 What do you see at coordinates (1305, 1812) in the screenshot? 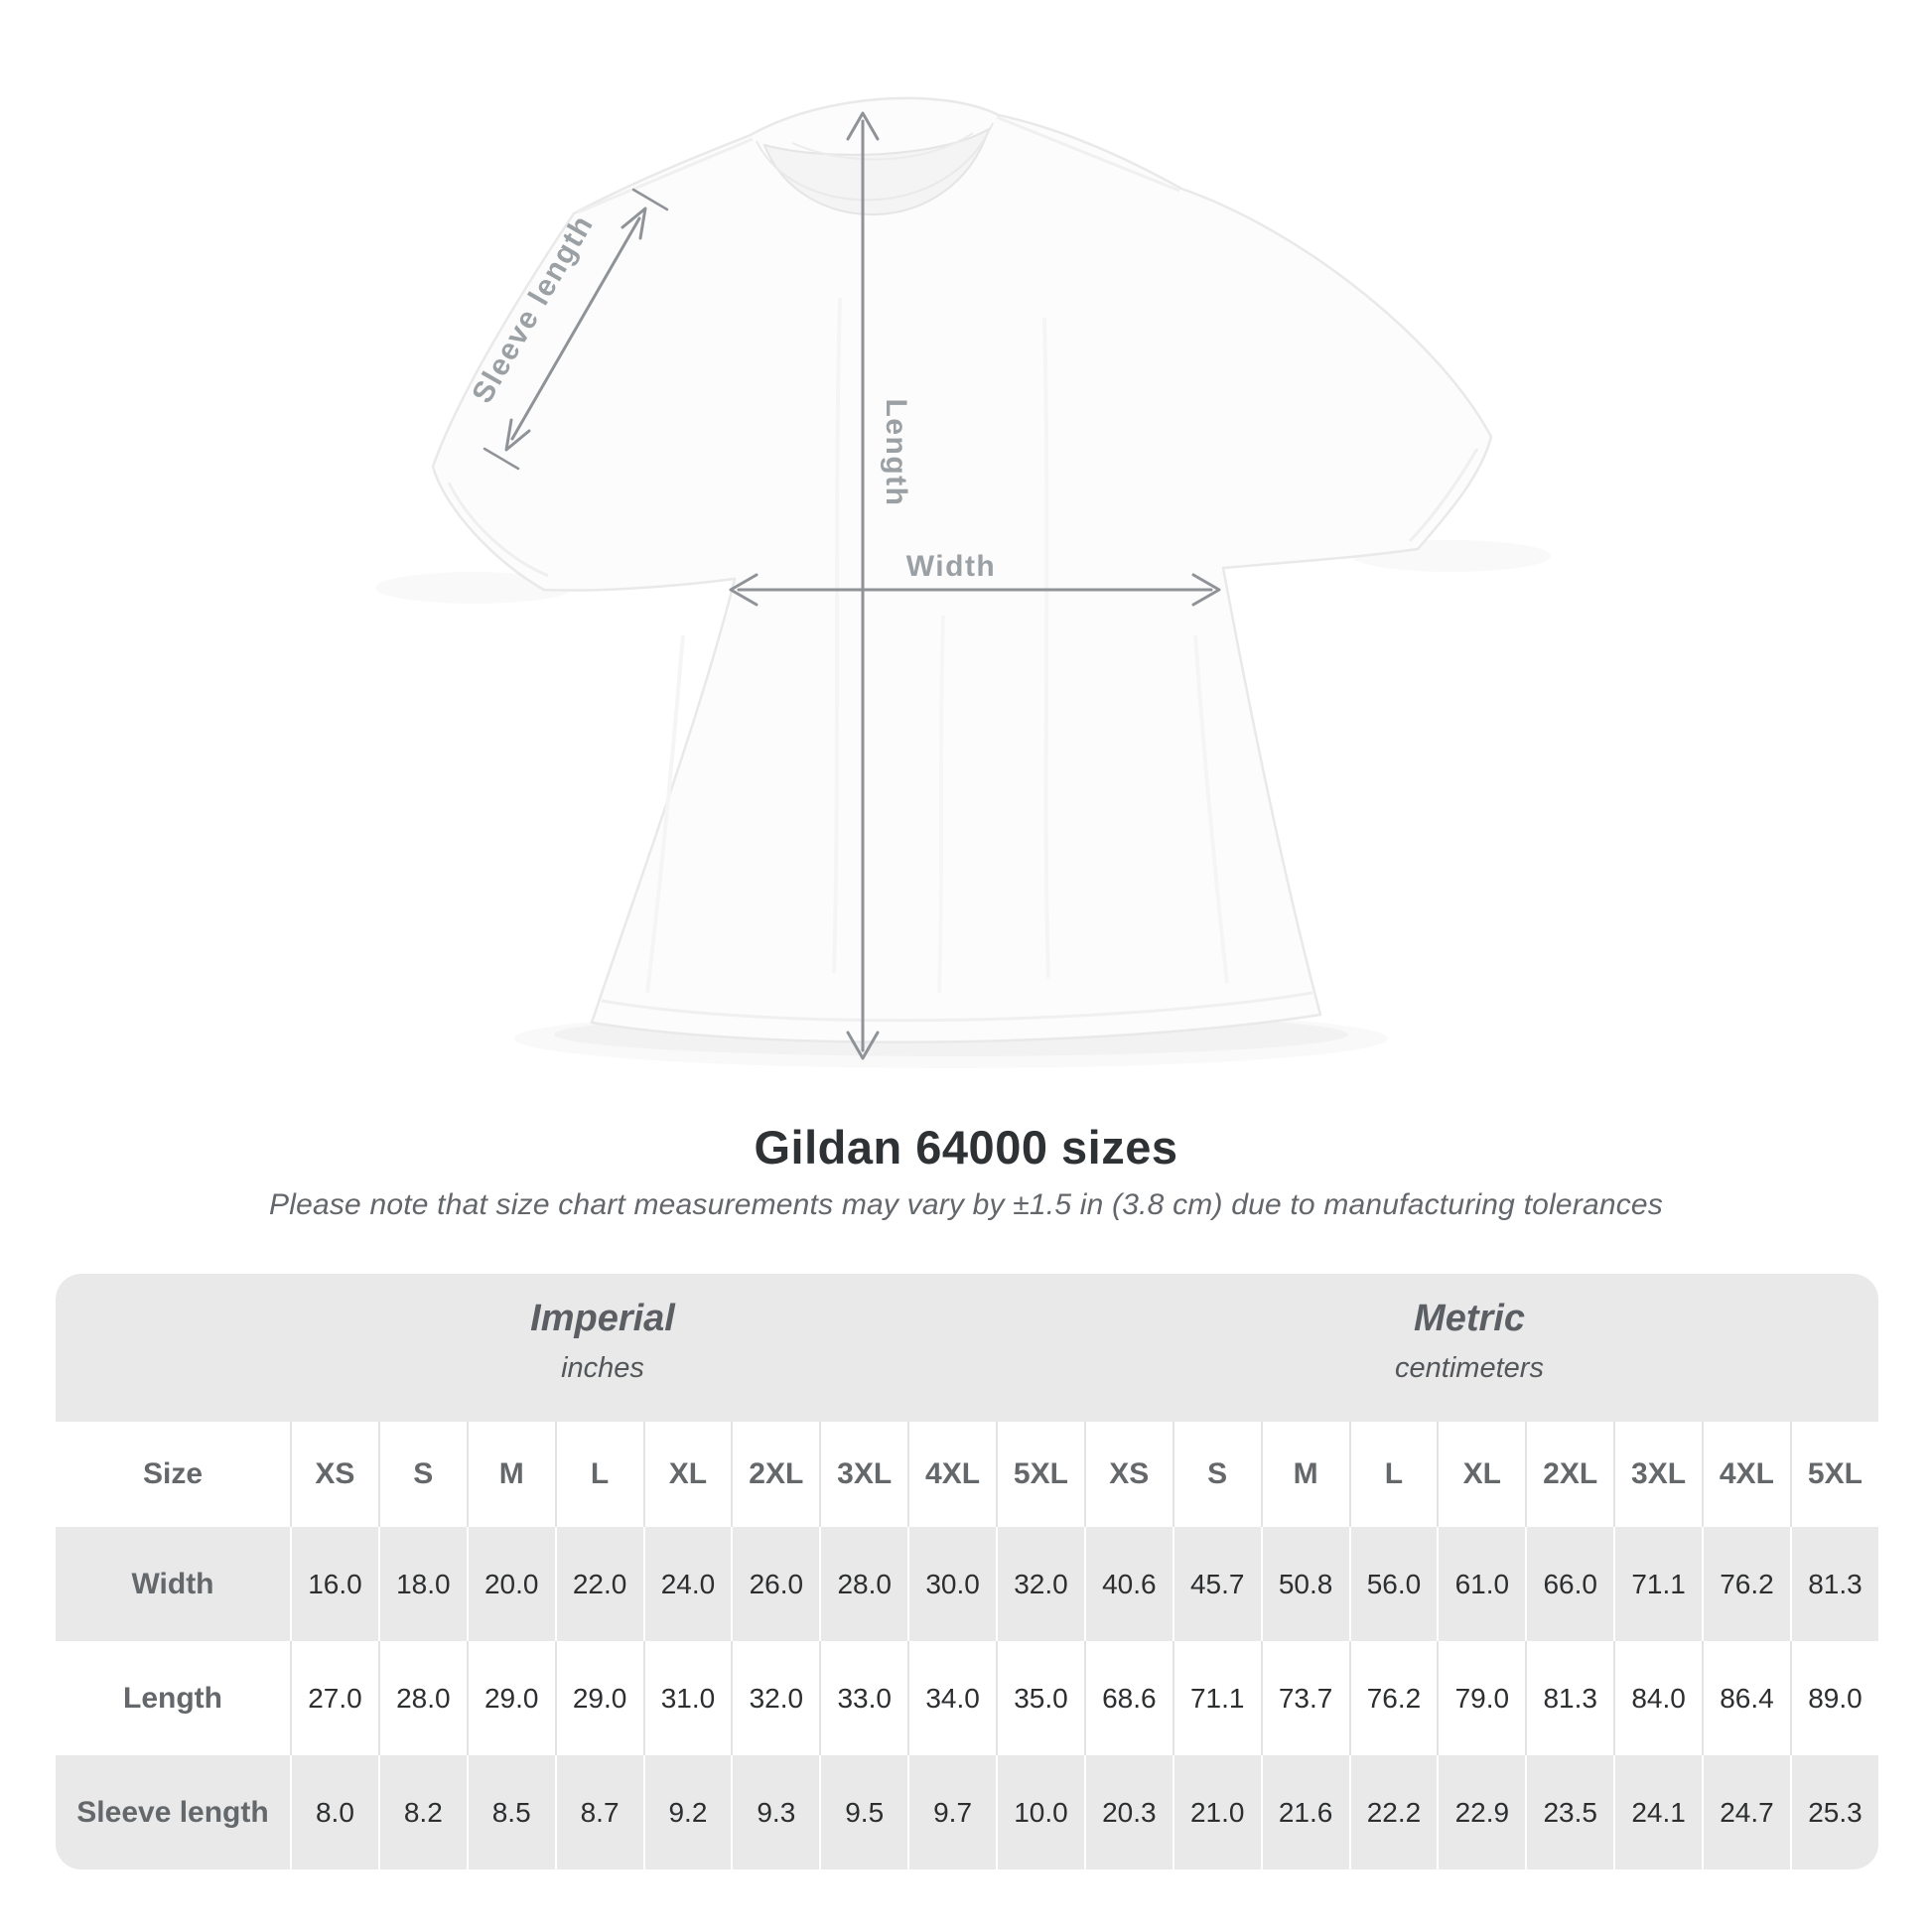
I see `table-cell: 21.6` at bounding box center [1305, 1812].